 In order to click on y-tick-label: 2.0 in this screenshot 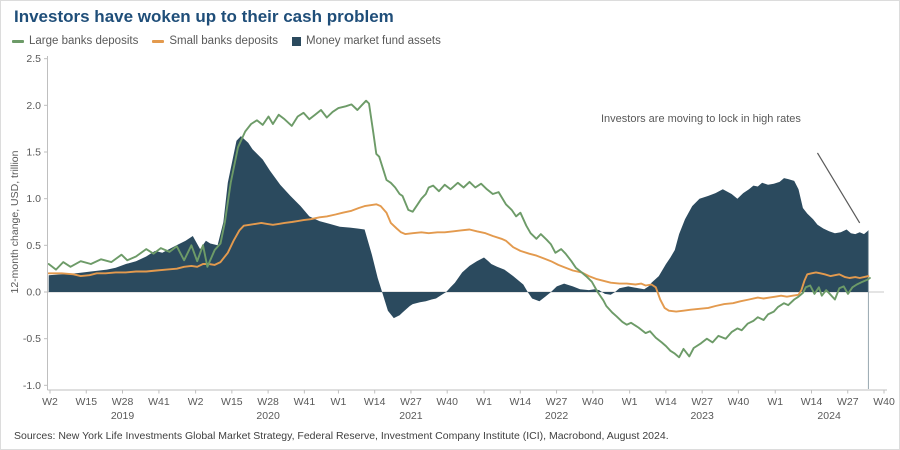, I will do `click(33, 106)`.